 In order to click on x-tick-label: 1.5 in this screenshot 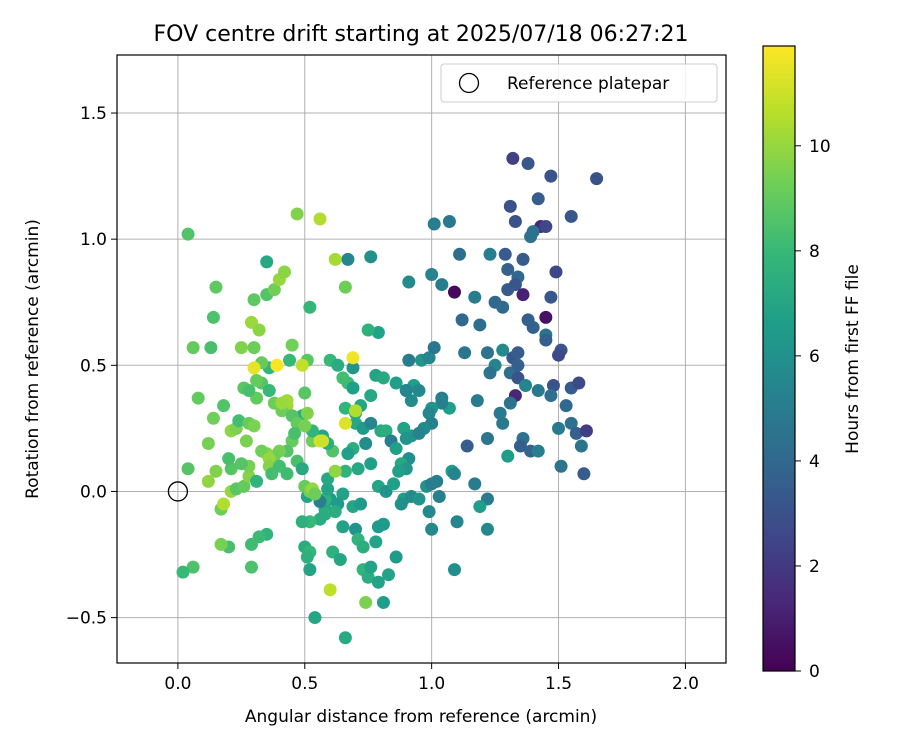, I will do `click(558, 684)`.